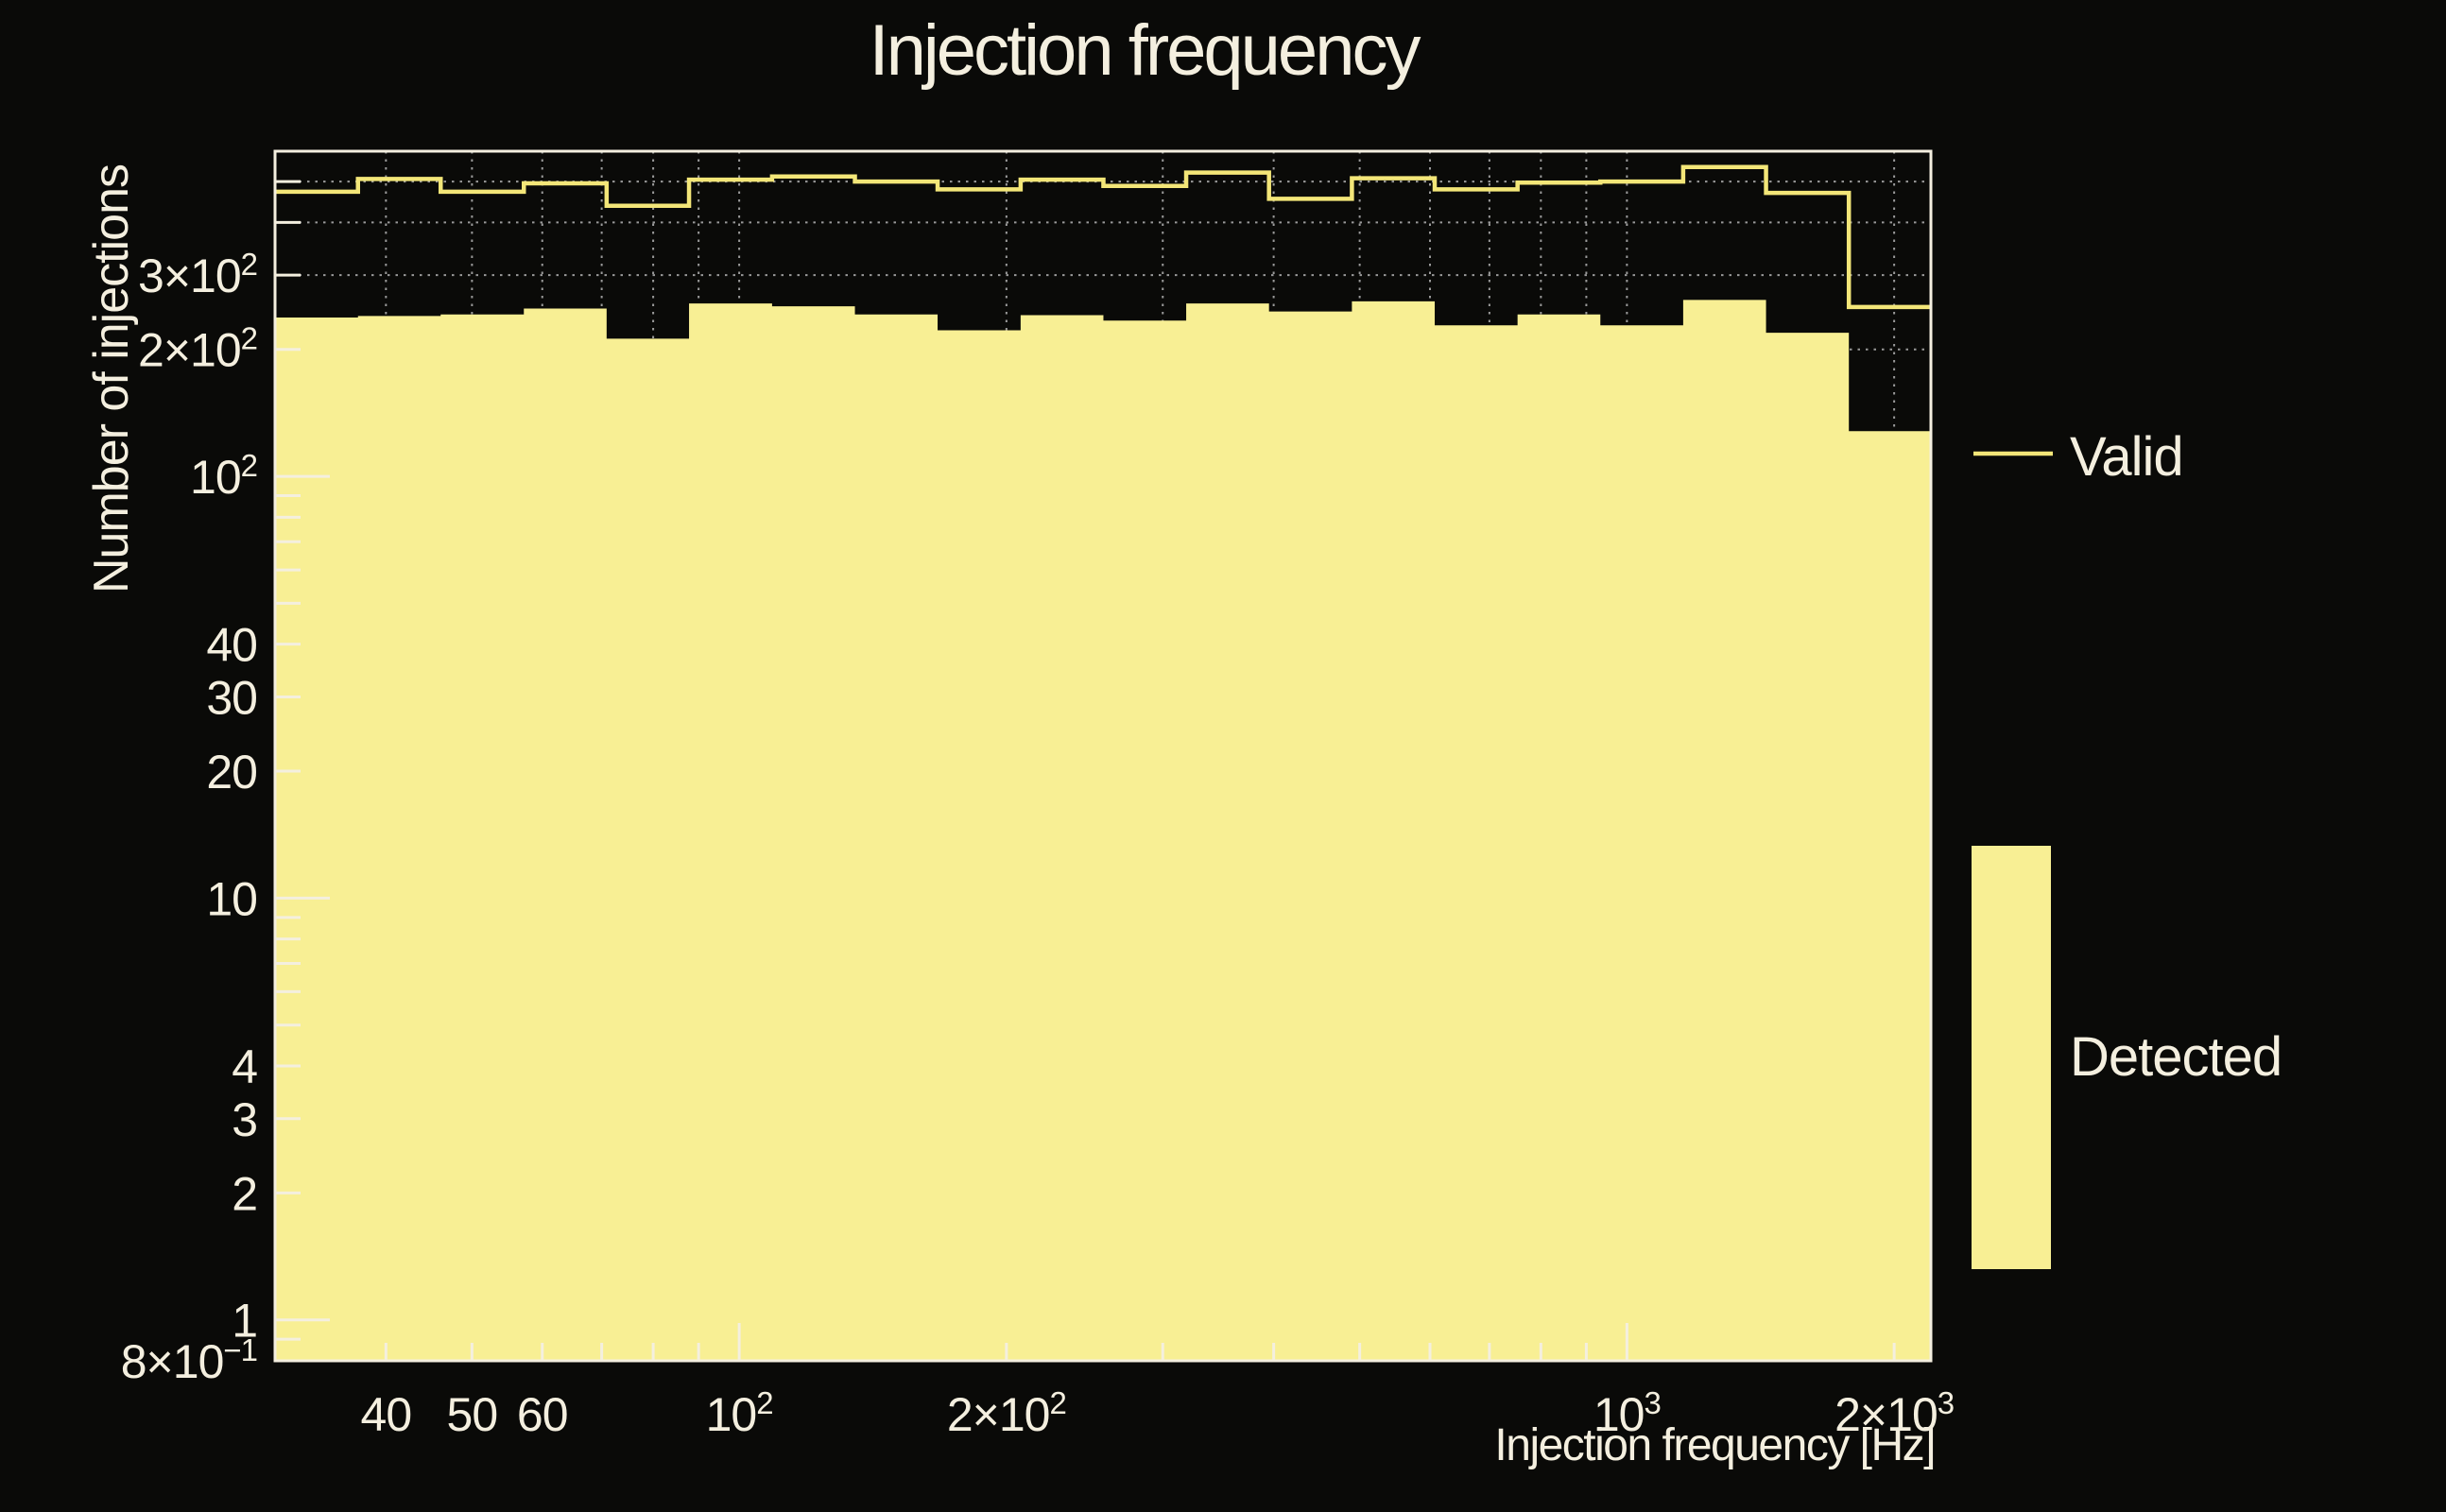 The height and width of the screenshot is (1512, 2446). What do you see at coordinates (231, 898) in the screenshot?
I see `y-tick-label: 10` at bounding box center [231, 898].